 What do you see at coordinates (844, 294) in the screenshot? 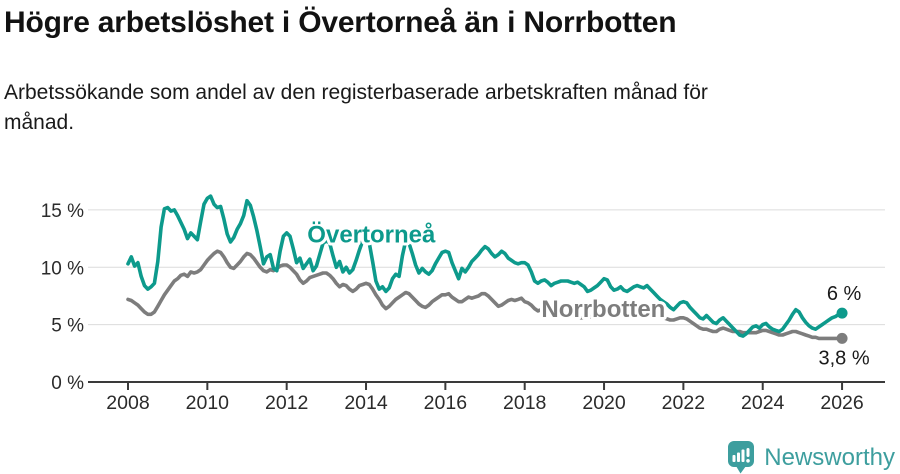
I see `overtornea-end-value-label: 6 %` at bounding box center [844, 294].